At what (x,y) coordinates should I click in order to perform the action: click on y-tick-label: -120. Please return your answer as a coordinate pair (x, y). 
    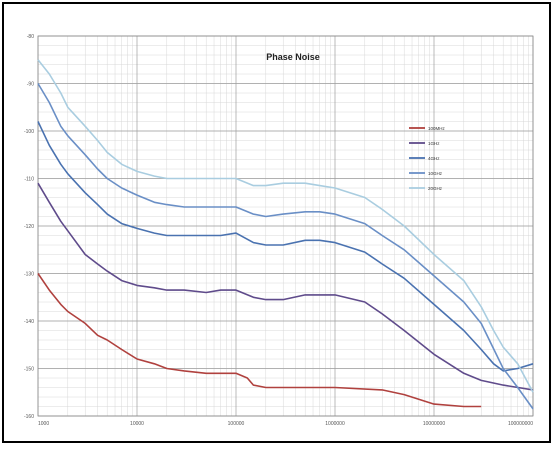
    Looking at the image, I should click on (29, 227).